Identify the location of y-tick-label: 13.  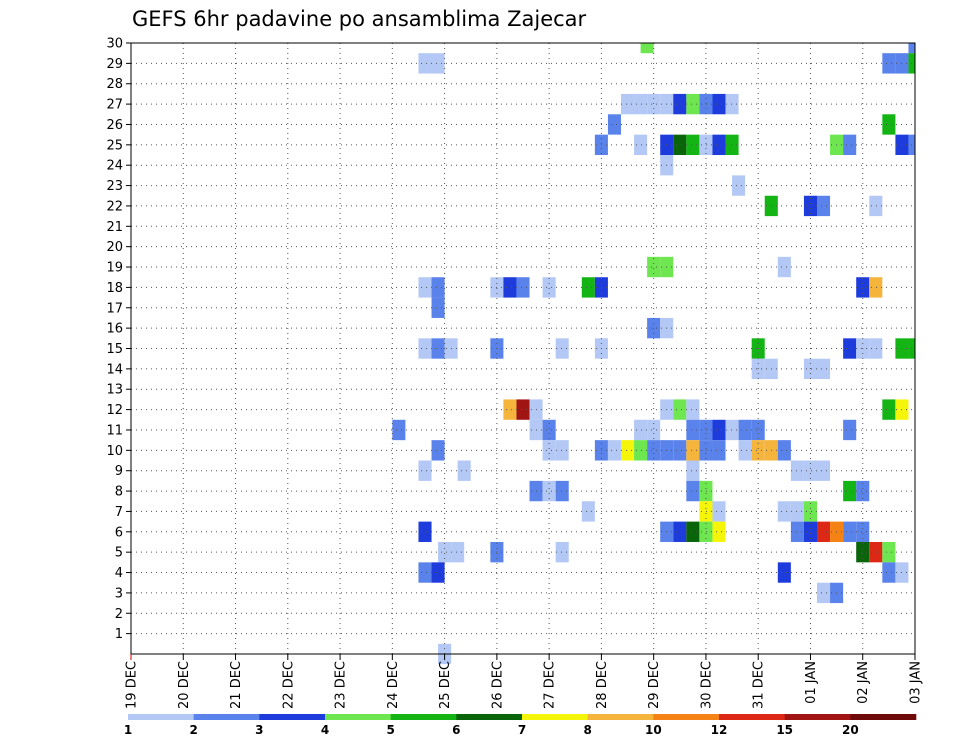
(114, 390).